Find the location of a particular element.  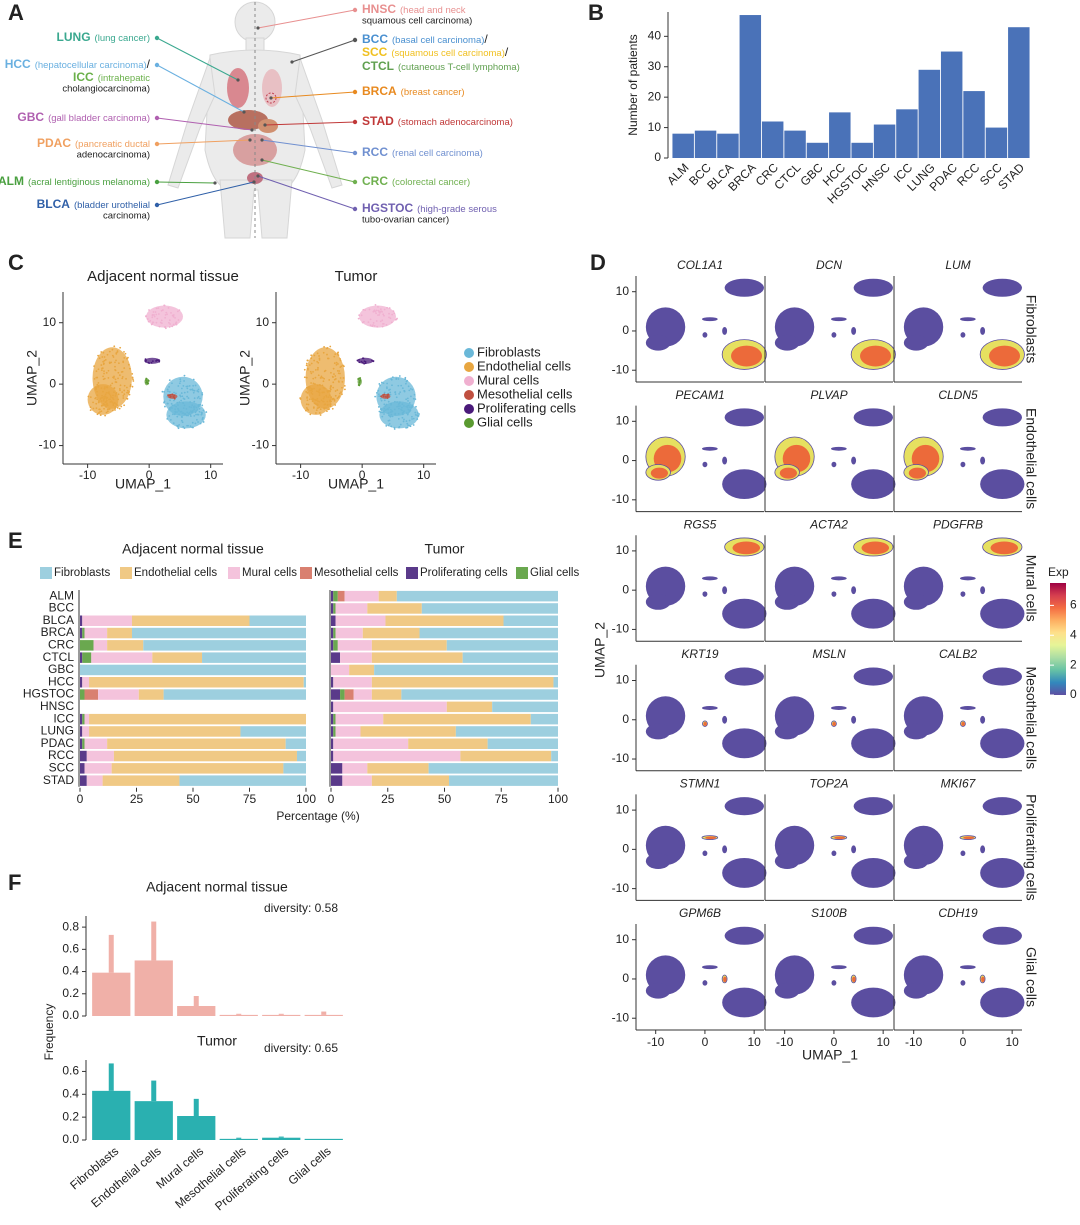

y-tick-label: 0.2 is located at coordinates (70, 1116).